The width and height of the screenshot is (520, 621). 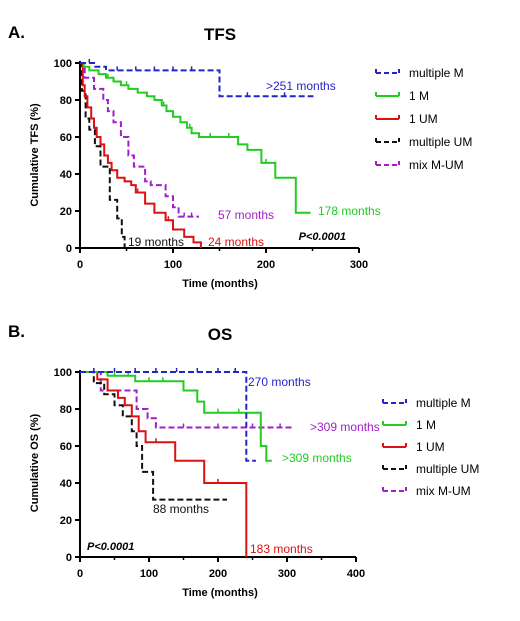 I want to click on panel-a-legend: multiple M 1 M 1 UM multiple UM mix M-UM, so click(x=423, y=119).